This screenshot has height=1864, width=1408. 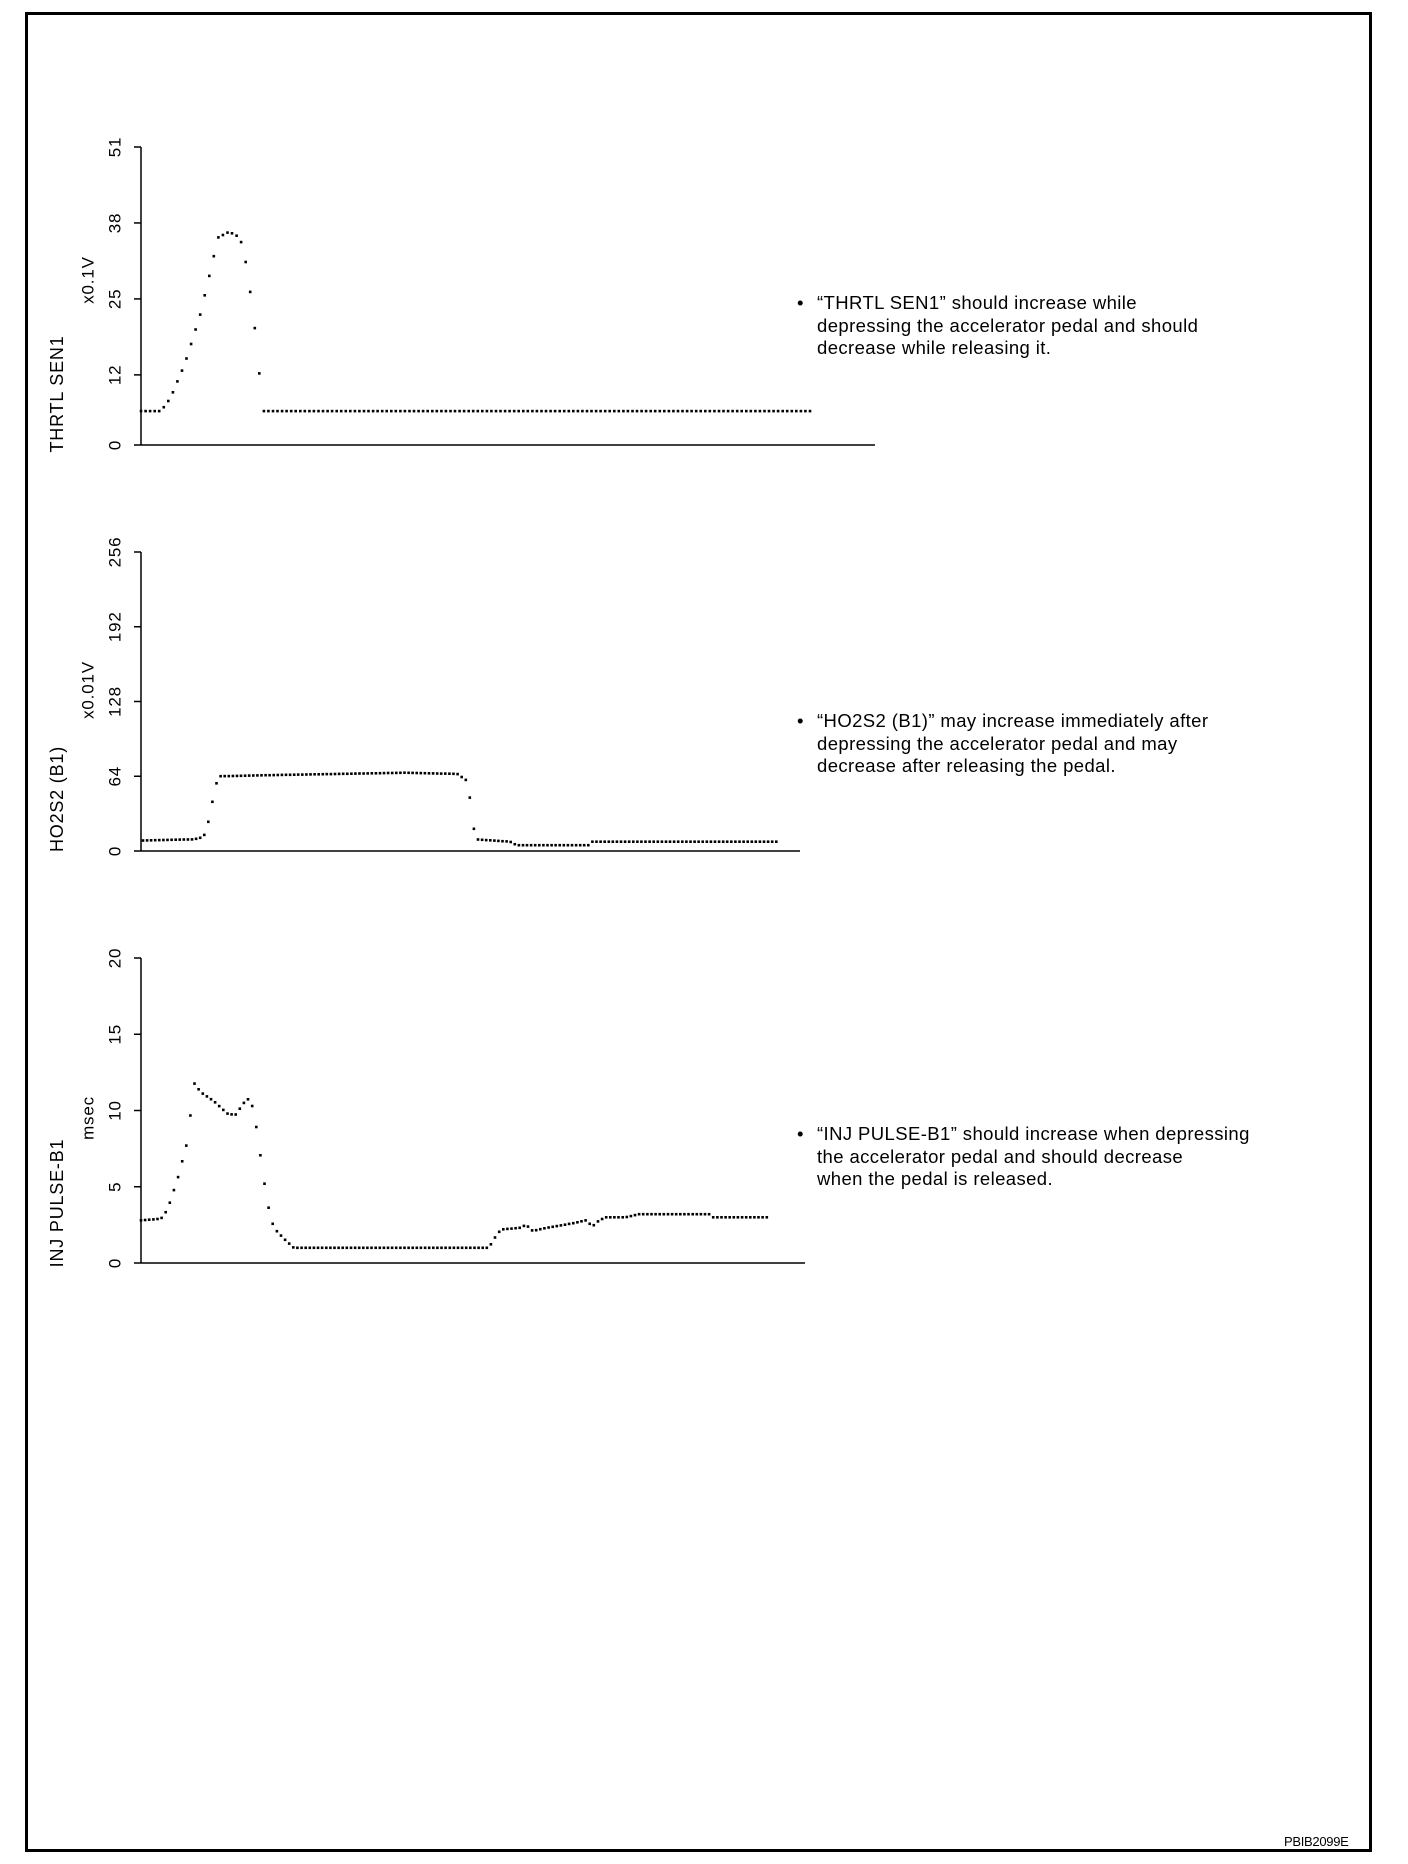 What do you see at coordinates (115, 1187) in the screenshot?
I see `y-tick-label: 5` at bounding box center [115, 1187].